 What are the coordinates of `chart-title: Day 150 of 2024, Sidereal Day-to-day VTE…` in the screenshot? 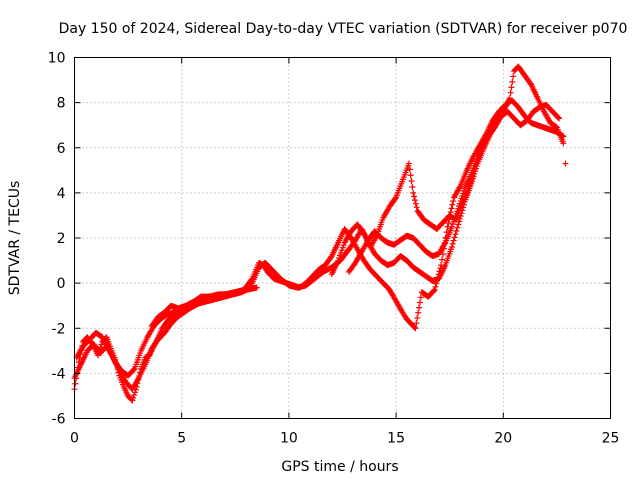 It's located at (343, 29).